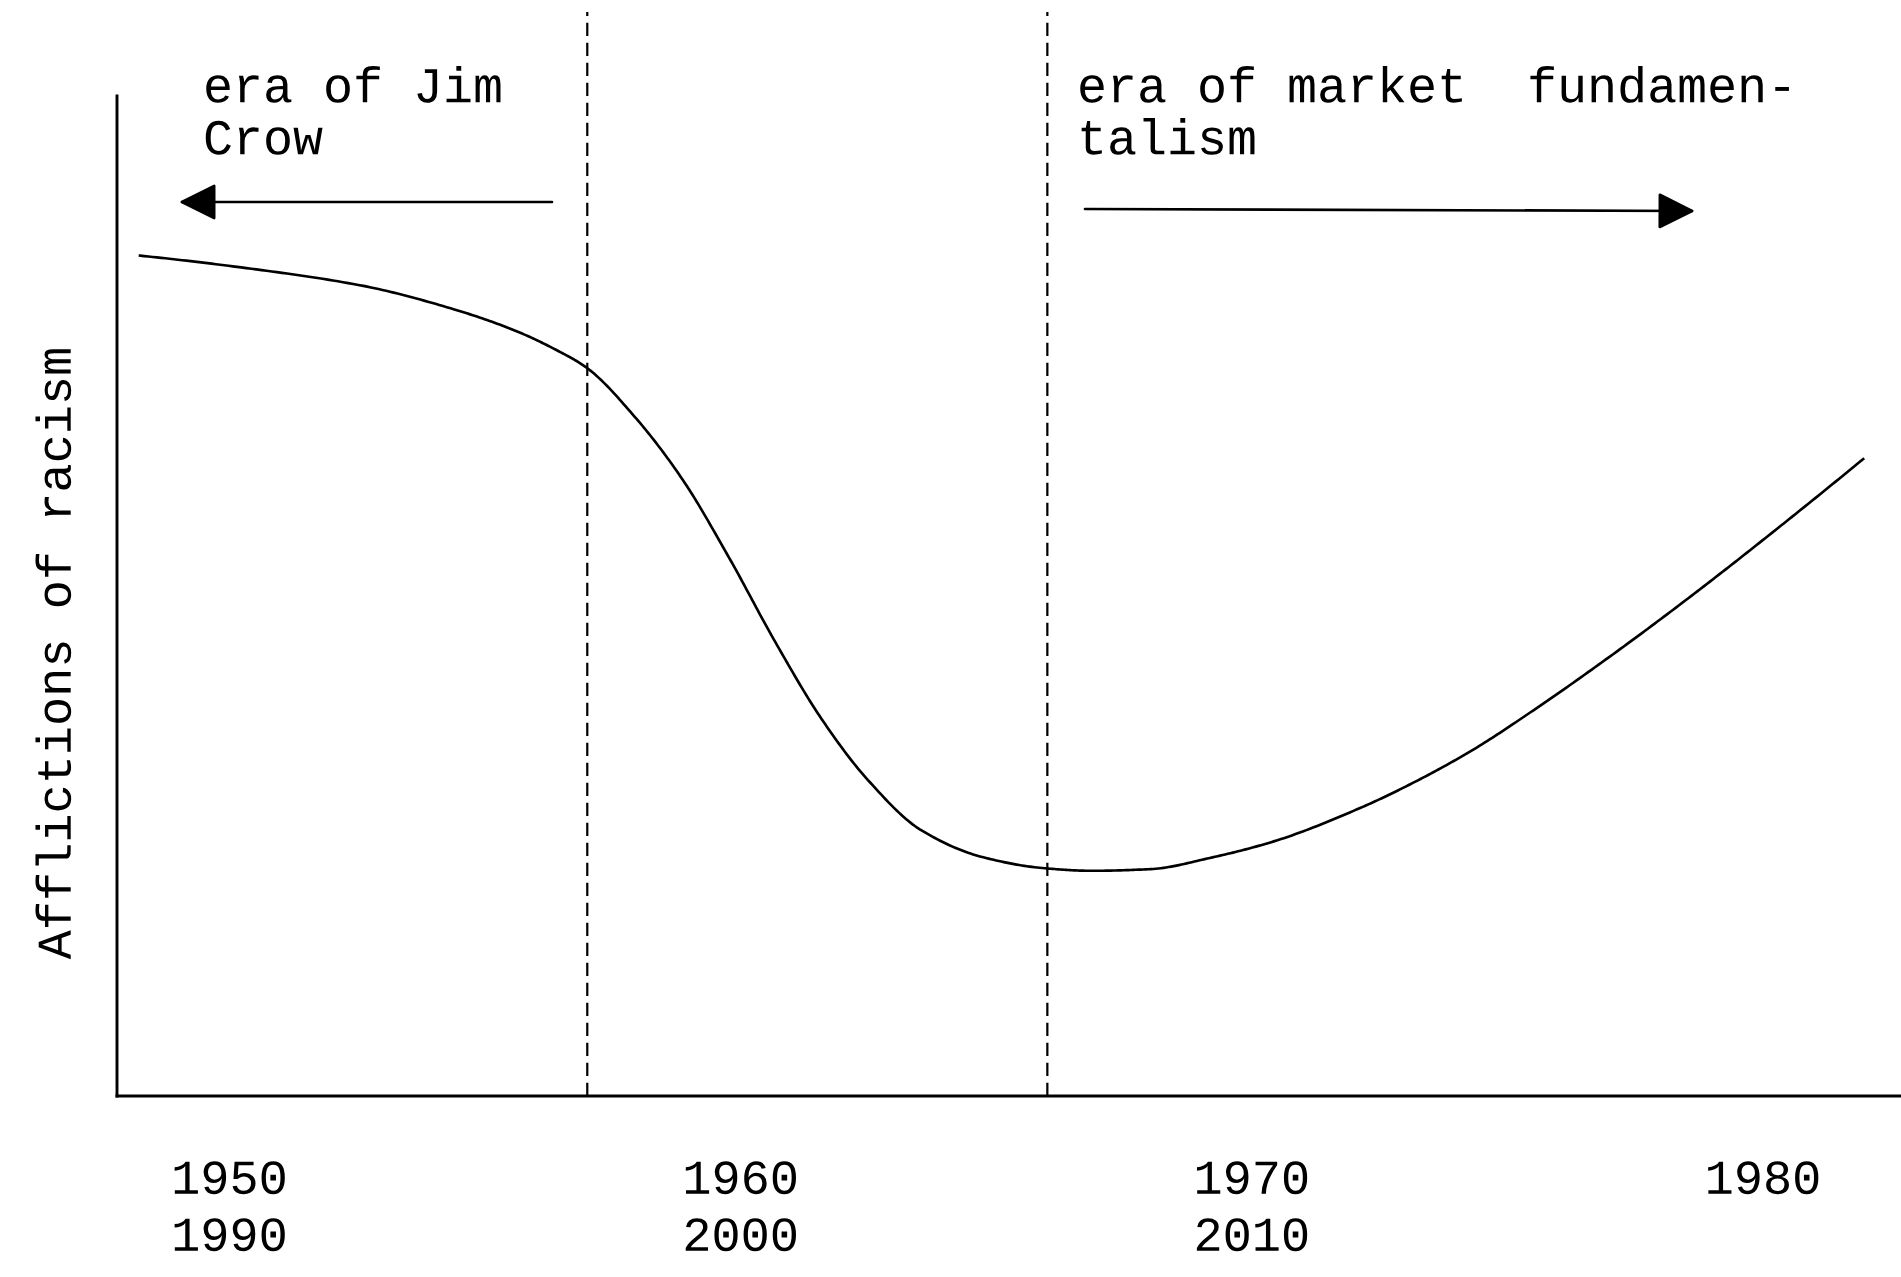  I want to click on x2-tick-label: 2010, so click(1252, 1235).